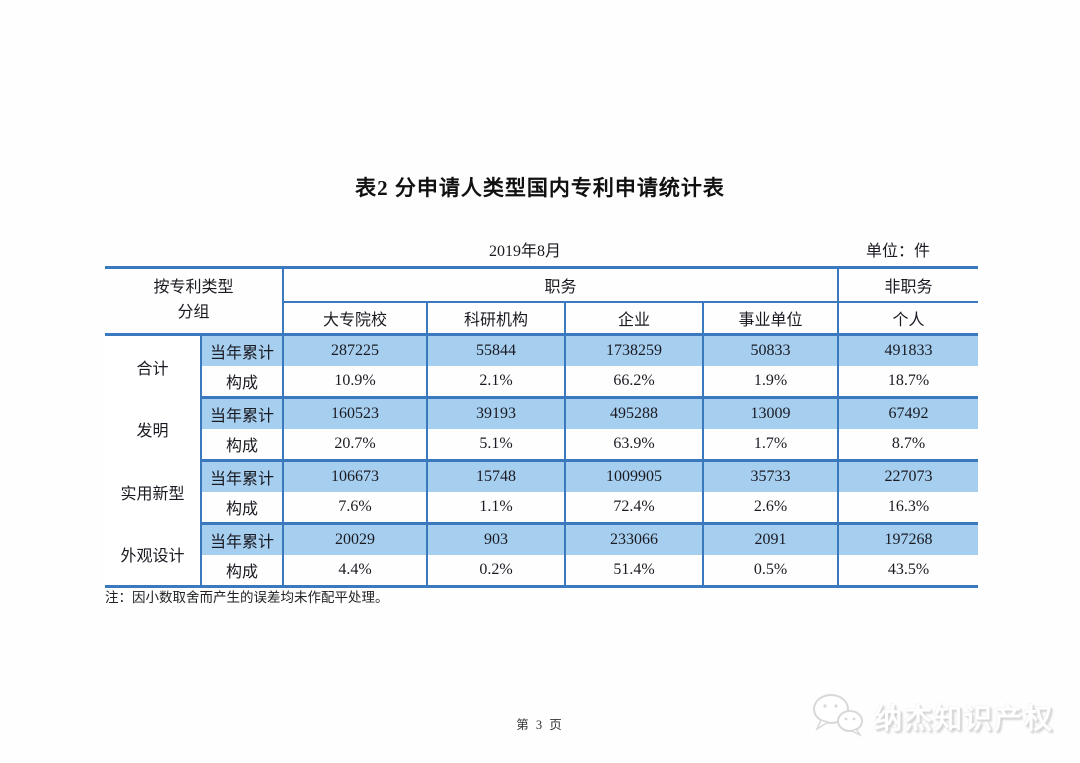 The height and width of the screenshot is (763, 1080). Describe the element at coordinates (908, 508) in the screenshot. I see `cell-value: 16.3%` at that location.